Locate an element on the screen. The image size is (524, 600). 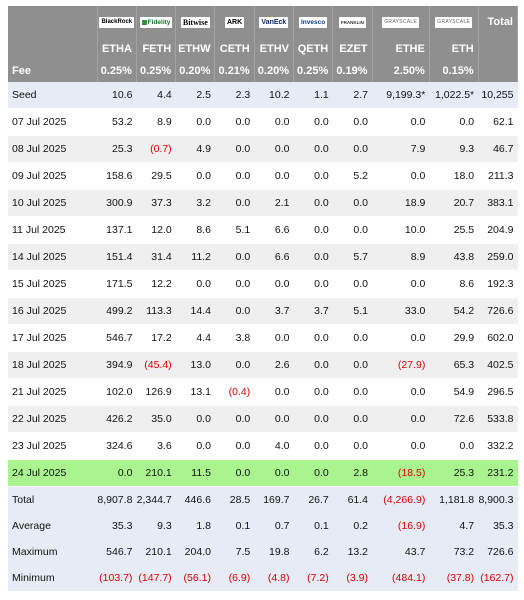
flow-cell: 137.1 is located at coordinates (117, 230).